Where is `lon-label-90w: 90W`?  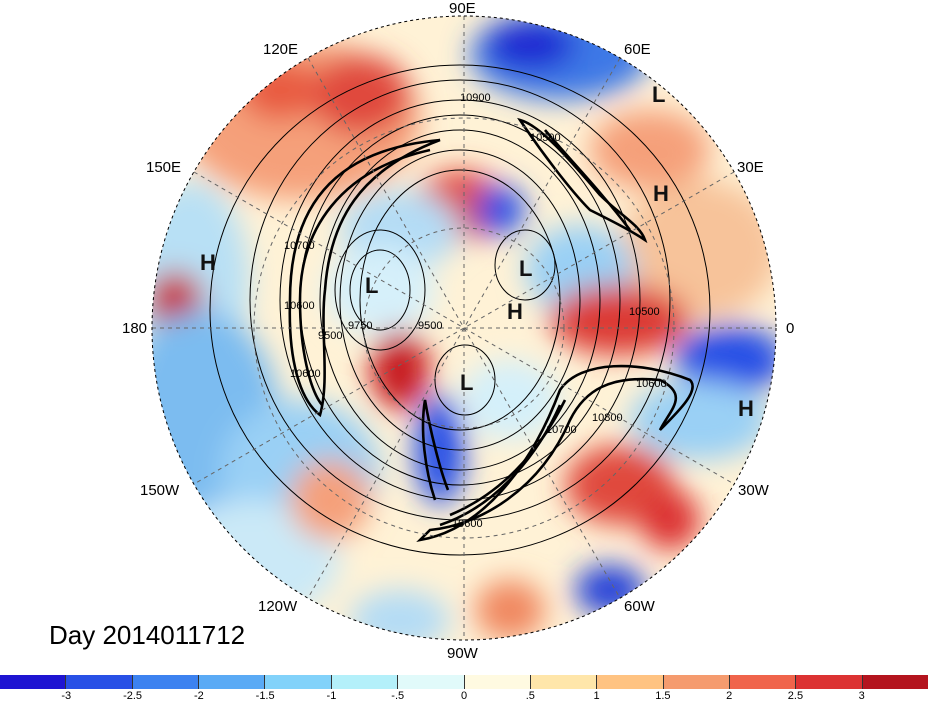
lon-label-90w: 90W is located at coordinates (462, 653).